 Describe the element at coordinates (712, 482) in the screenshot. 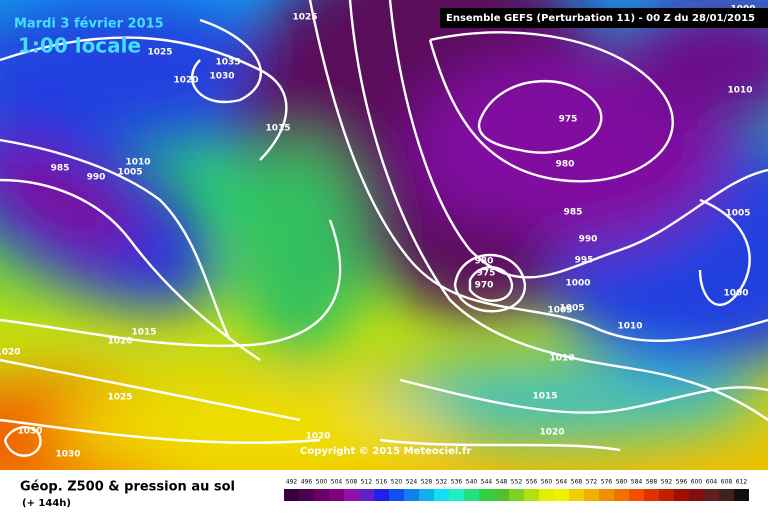

I see `colorbar-label: 604` at that location.